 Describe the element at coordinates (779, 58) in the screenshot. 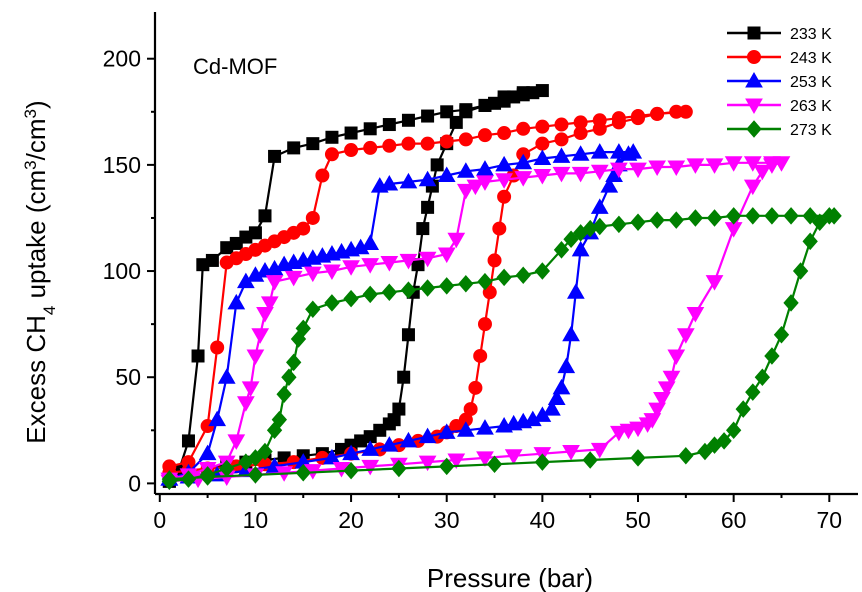

I see `legend-entry: 243 K` at that location.